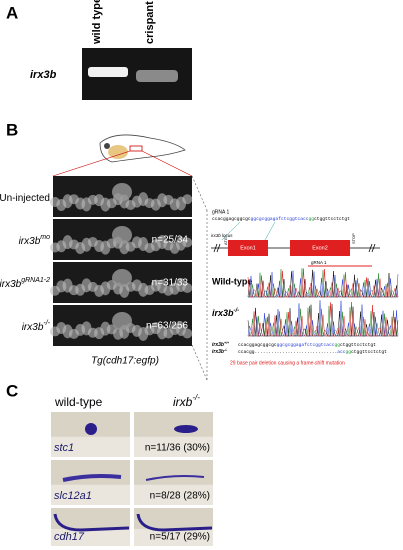  I want to click on fish-drawing, so click(122, 155).